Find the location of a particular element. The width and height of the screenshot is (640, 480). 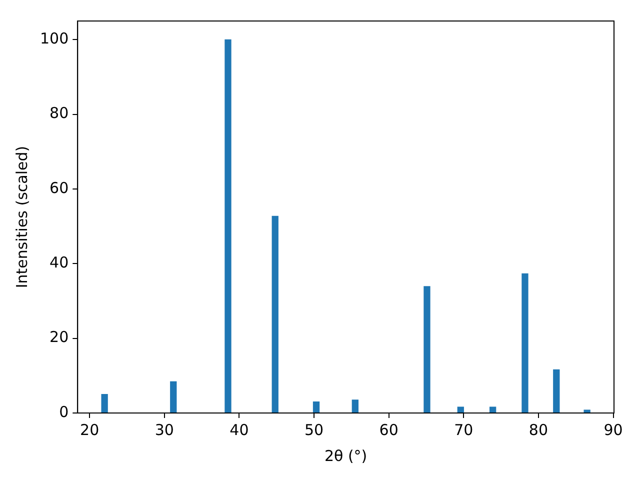

x-tick-label: 80 is located at coordinates (538, 429).